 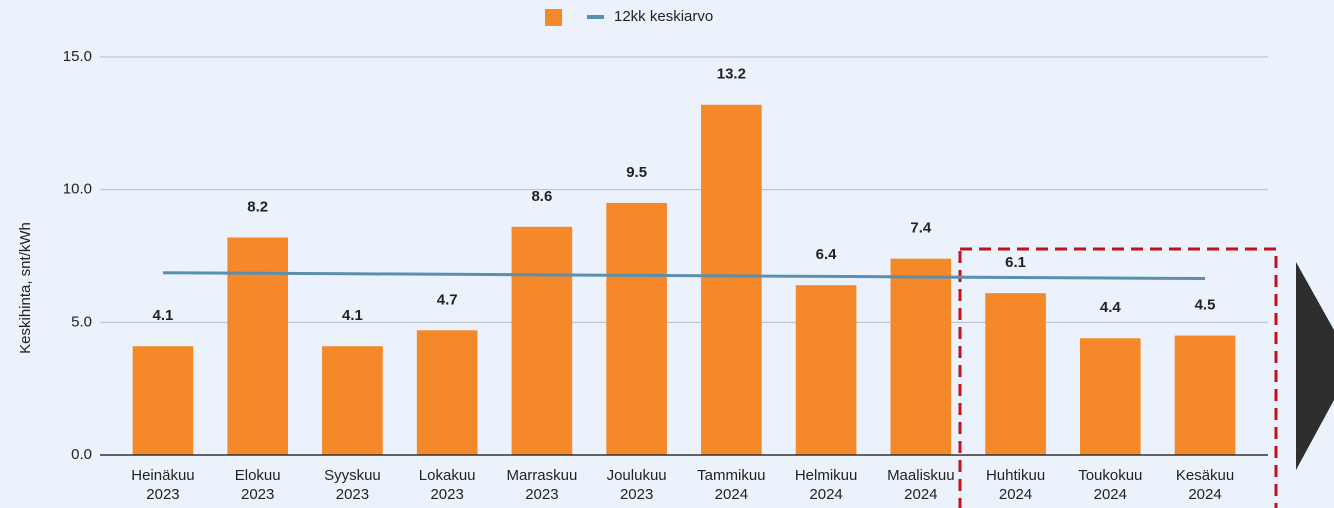 I want to click on x-tick-label: Huhtikuu 2024, so click(x=1015, y=485).